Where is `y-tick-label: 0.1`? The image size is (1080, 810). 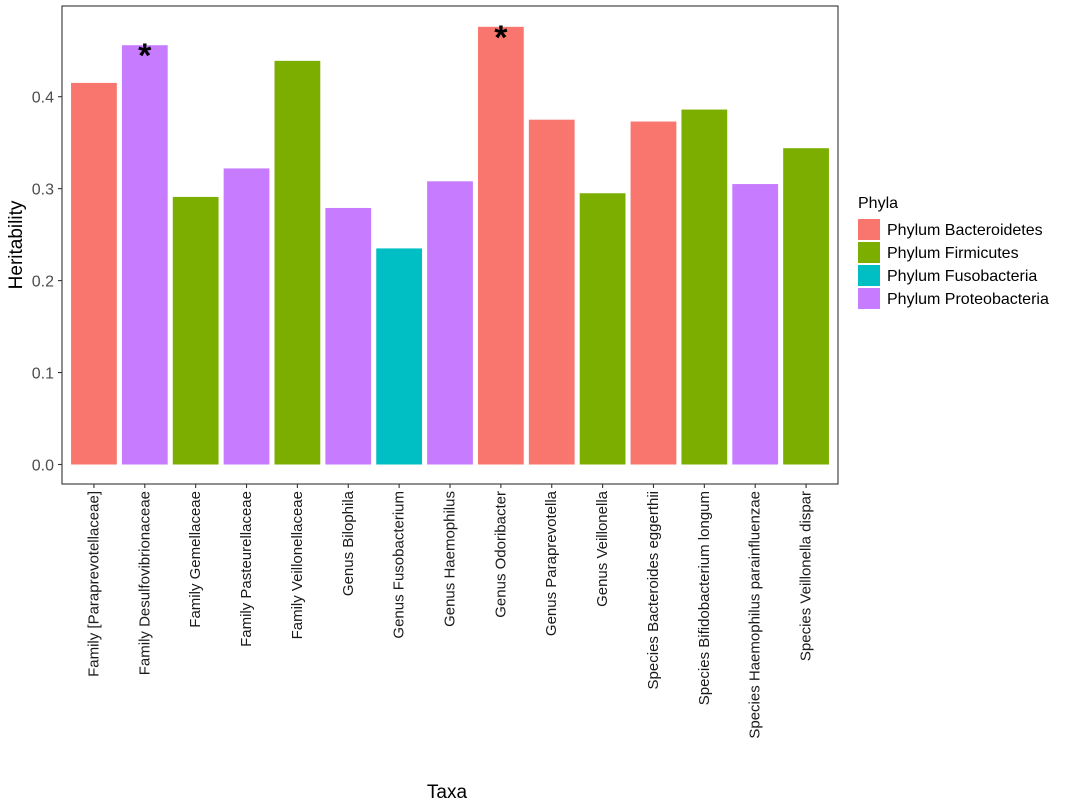 y-tick-label: 0.1 is located at coordinates (43, 374).